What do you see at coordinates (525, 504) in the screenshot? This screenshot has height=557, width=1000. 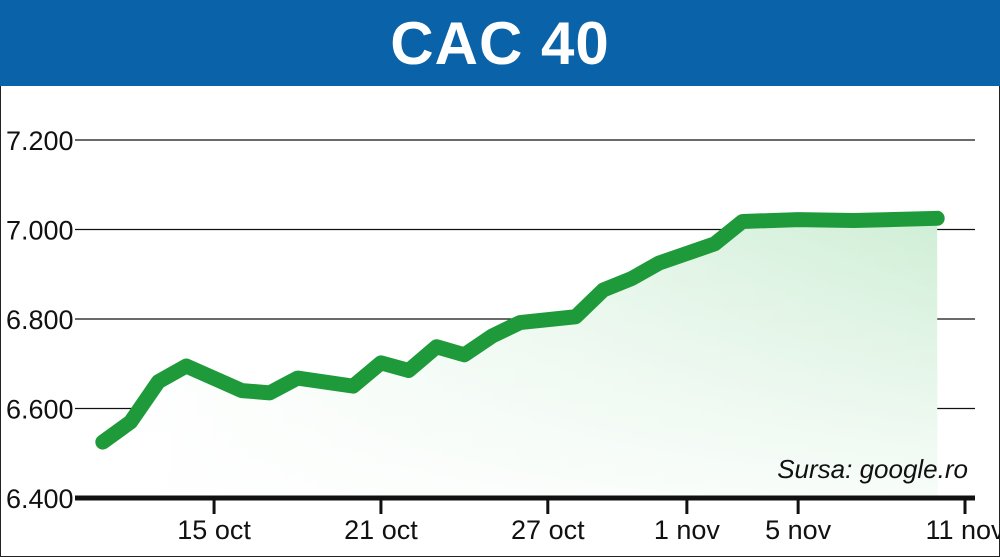 I see `x-axis` at bounding box center [525, 504].